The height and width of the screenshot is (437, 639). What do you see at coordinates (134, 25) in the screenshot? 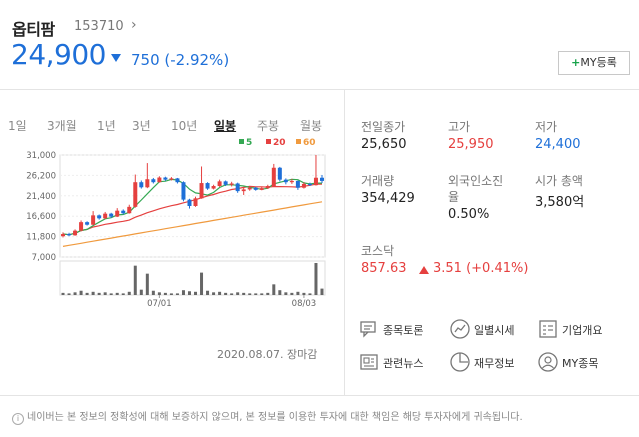
I see `chevron-right-icon: ›` at bounding box center [134, 25].